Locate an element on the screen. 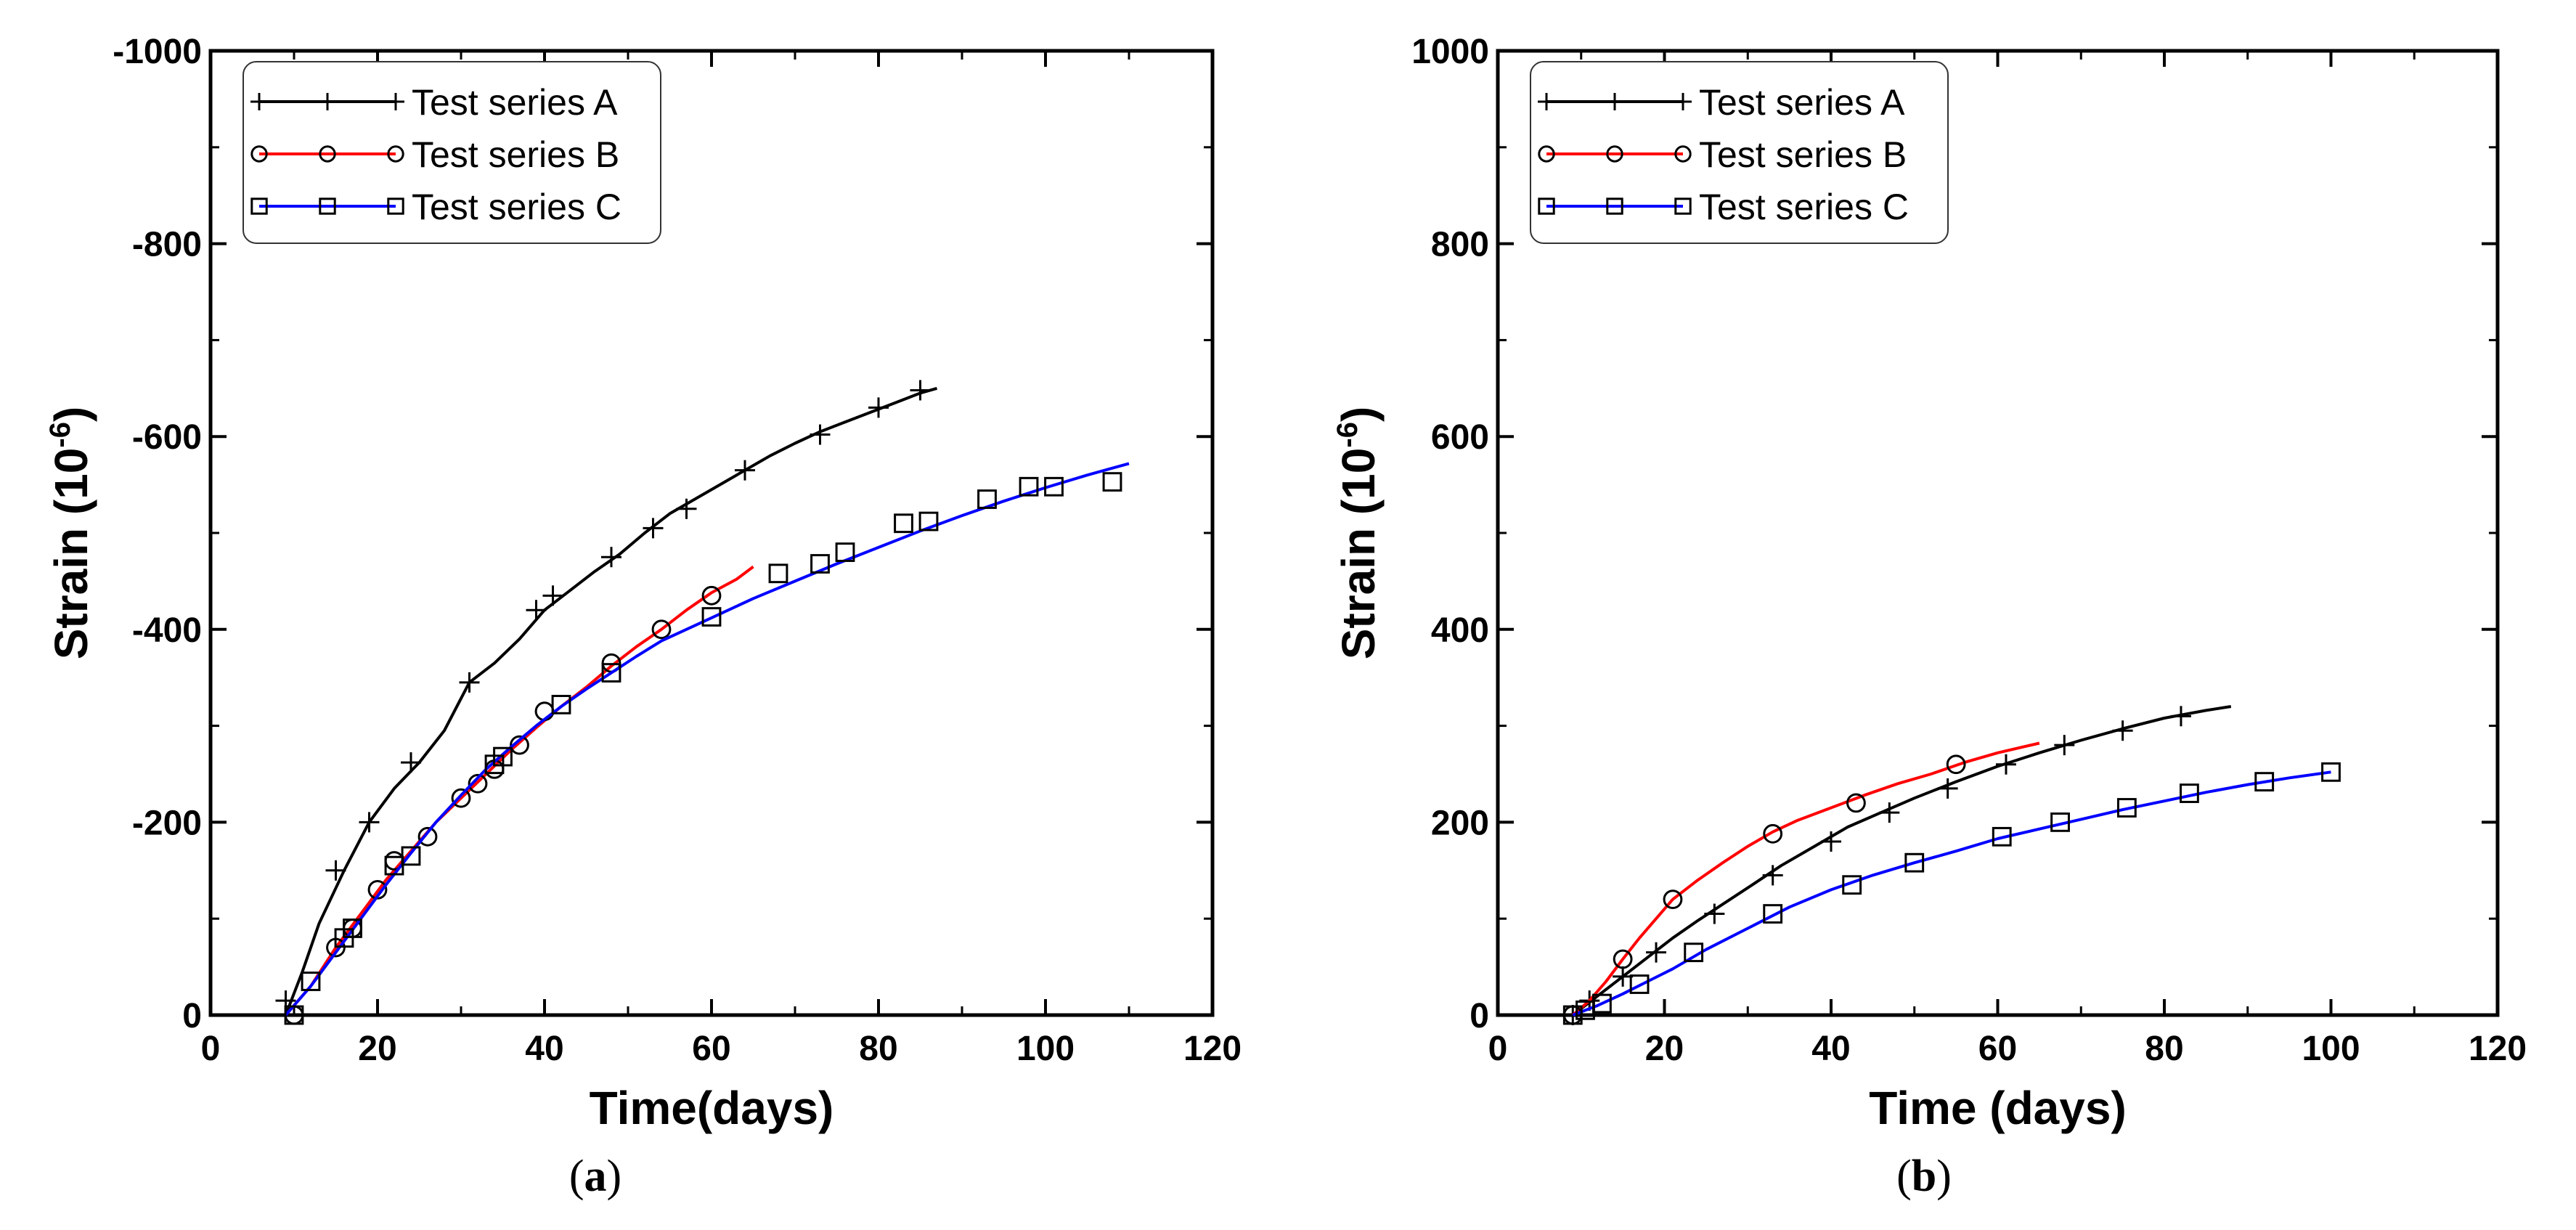 The image size is (2576, 1230). y-tick-label: -1000 is located at coordinates (157, 52).